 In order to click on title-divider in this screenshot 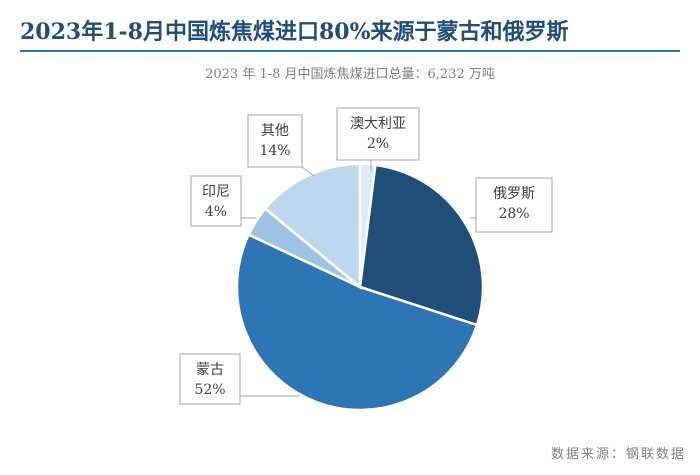, I will do `click(350, 51)`.